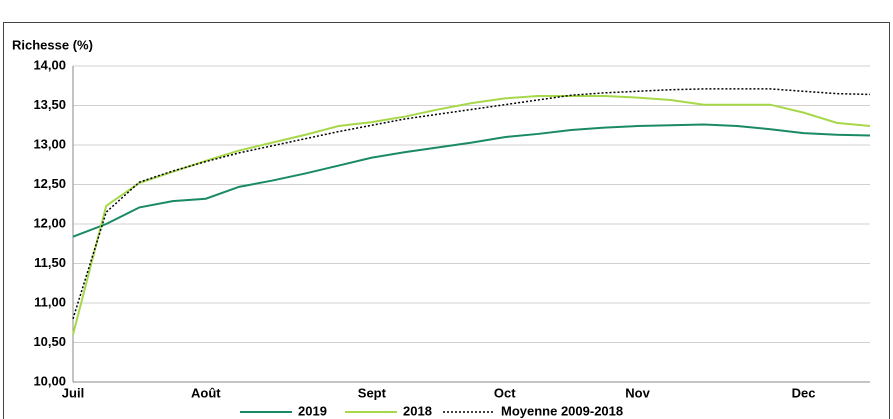  What do you see at coordinates (49, 143) in the screenshot?
I see `y-tick-label: 13,00` at bounding box center [49, 143].